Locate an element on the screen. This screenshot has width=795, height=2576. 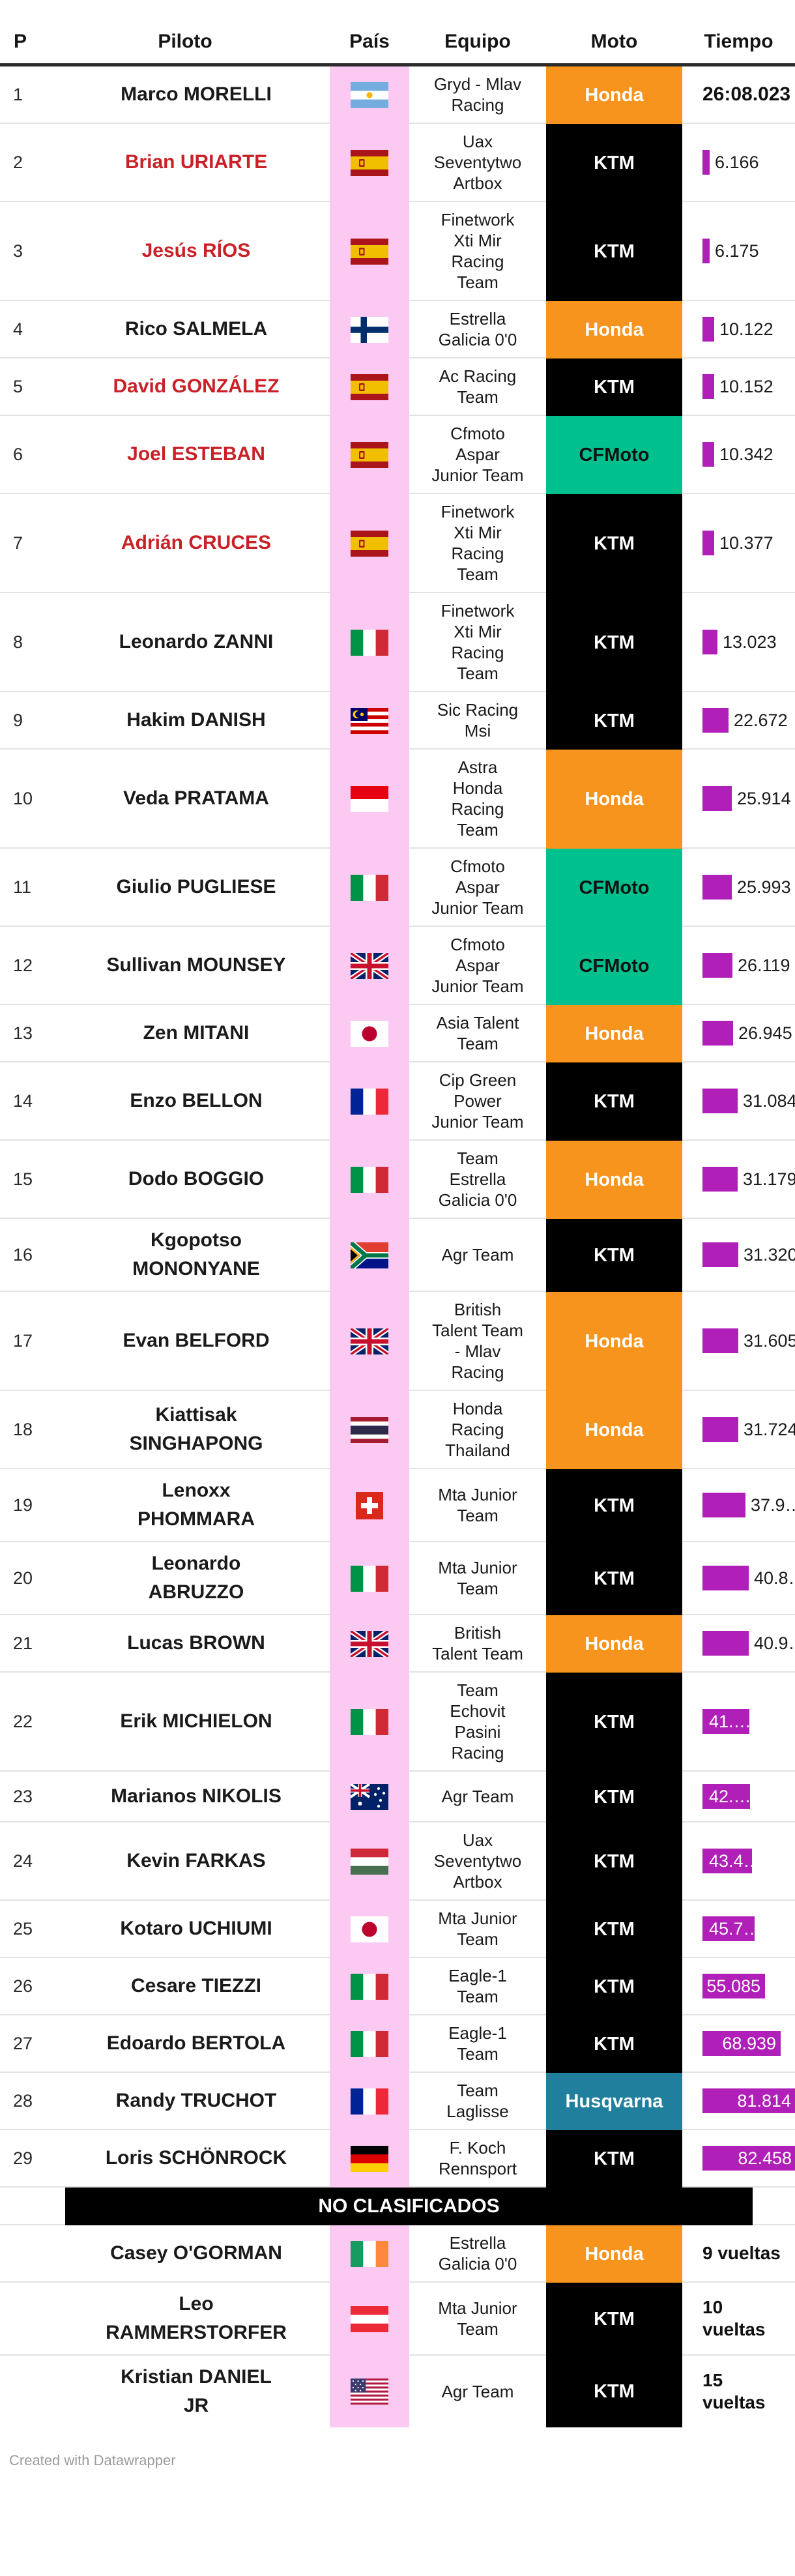
winner-total-time: 26:08.023 is located at coordinates (747, 94).